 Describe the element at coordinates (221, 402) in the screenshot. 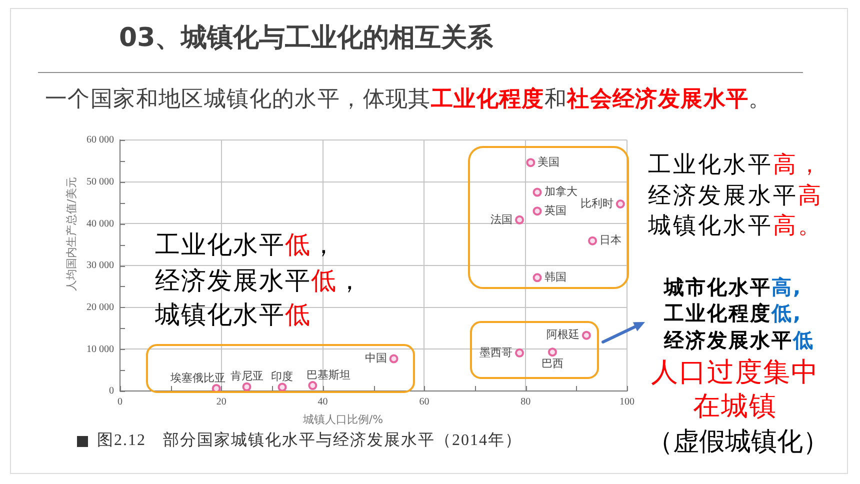

I see `x-tick-label: 20` at that location.